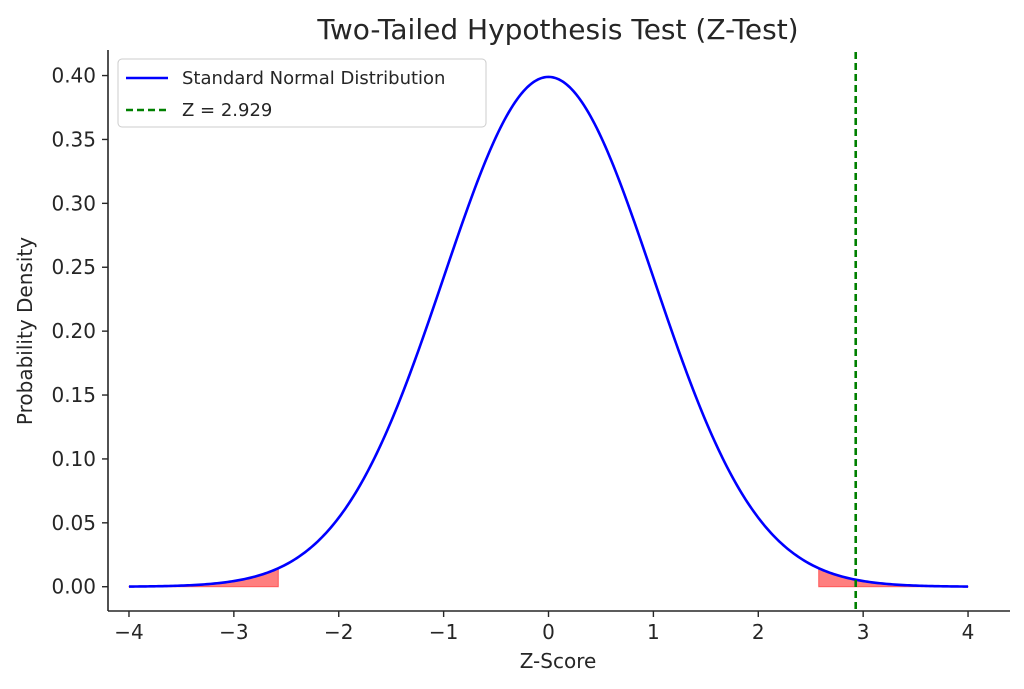  I want to click on y-tick-label: 0.40, so click(73, 76).